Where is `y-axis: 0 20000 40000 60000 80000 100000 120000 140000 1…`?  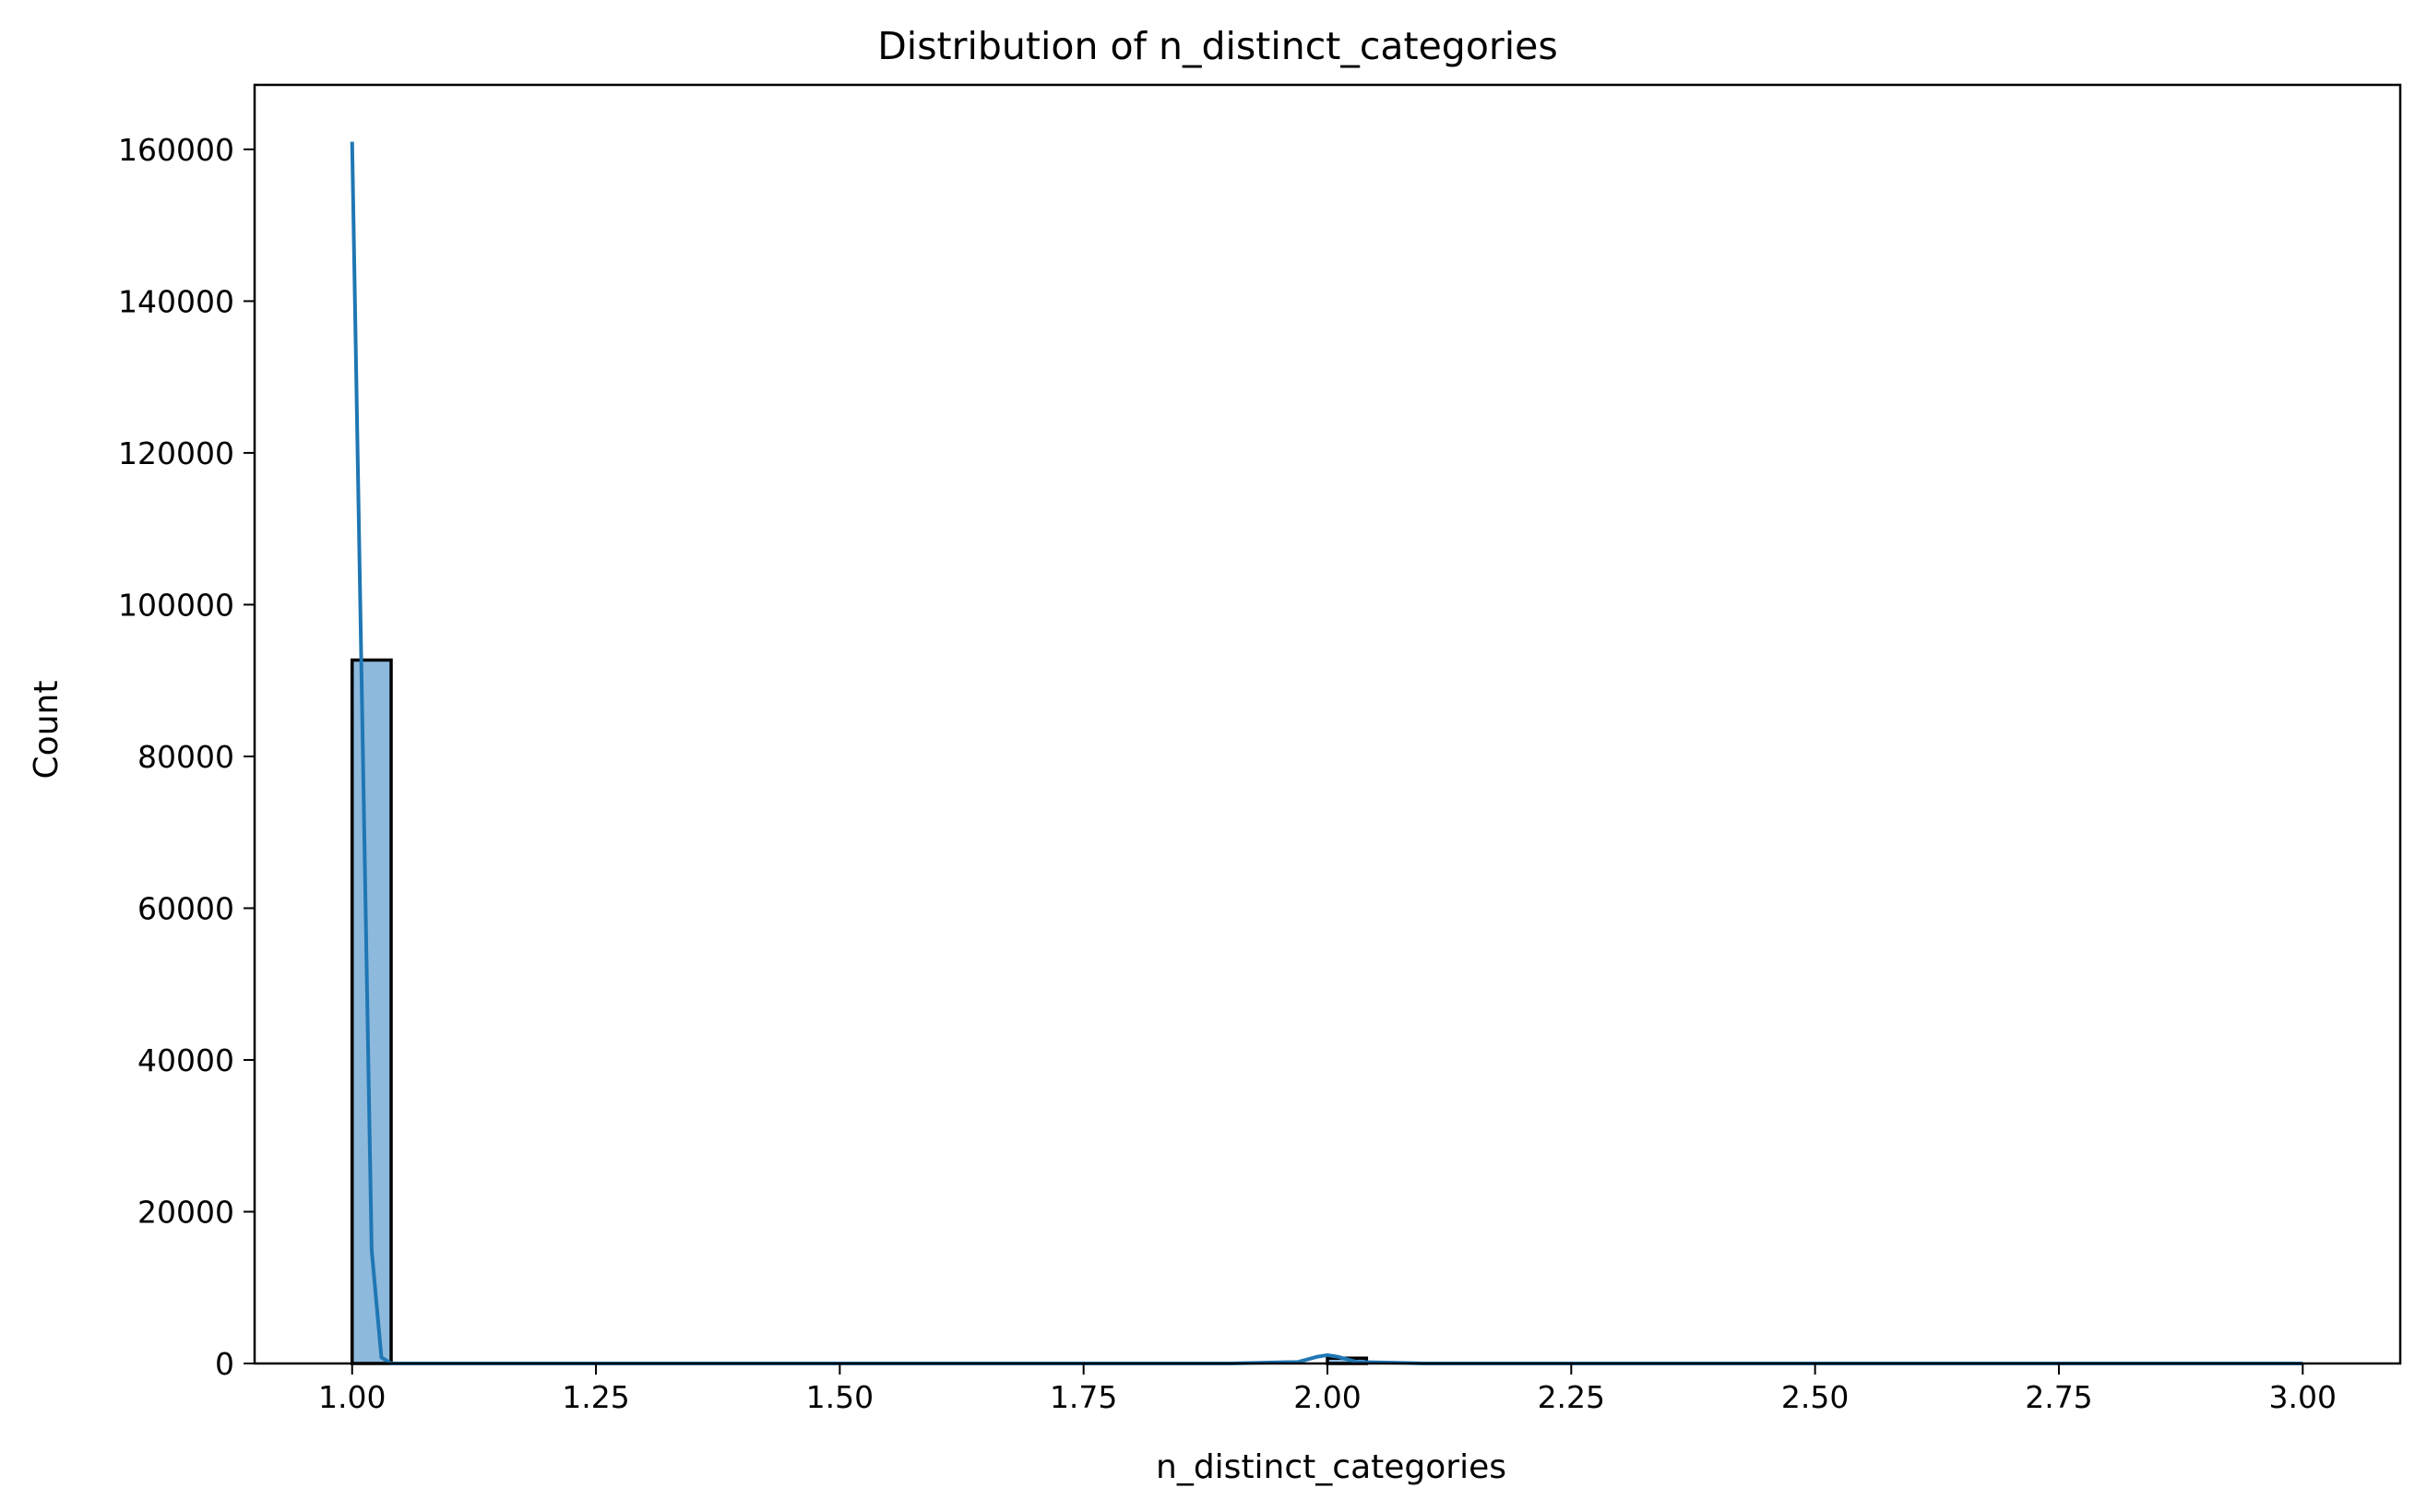
y-axis: 0 20000 40000 60000 80000 100000 120000 140000 1… is located at coordinates (186, 757).